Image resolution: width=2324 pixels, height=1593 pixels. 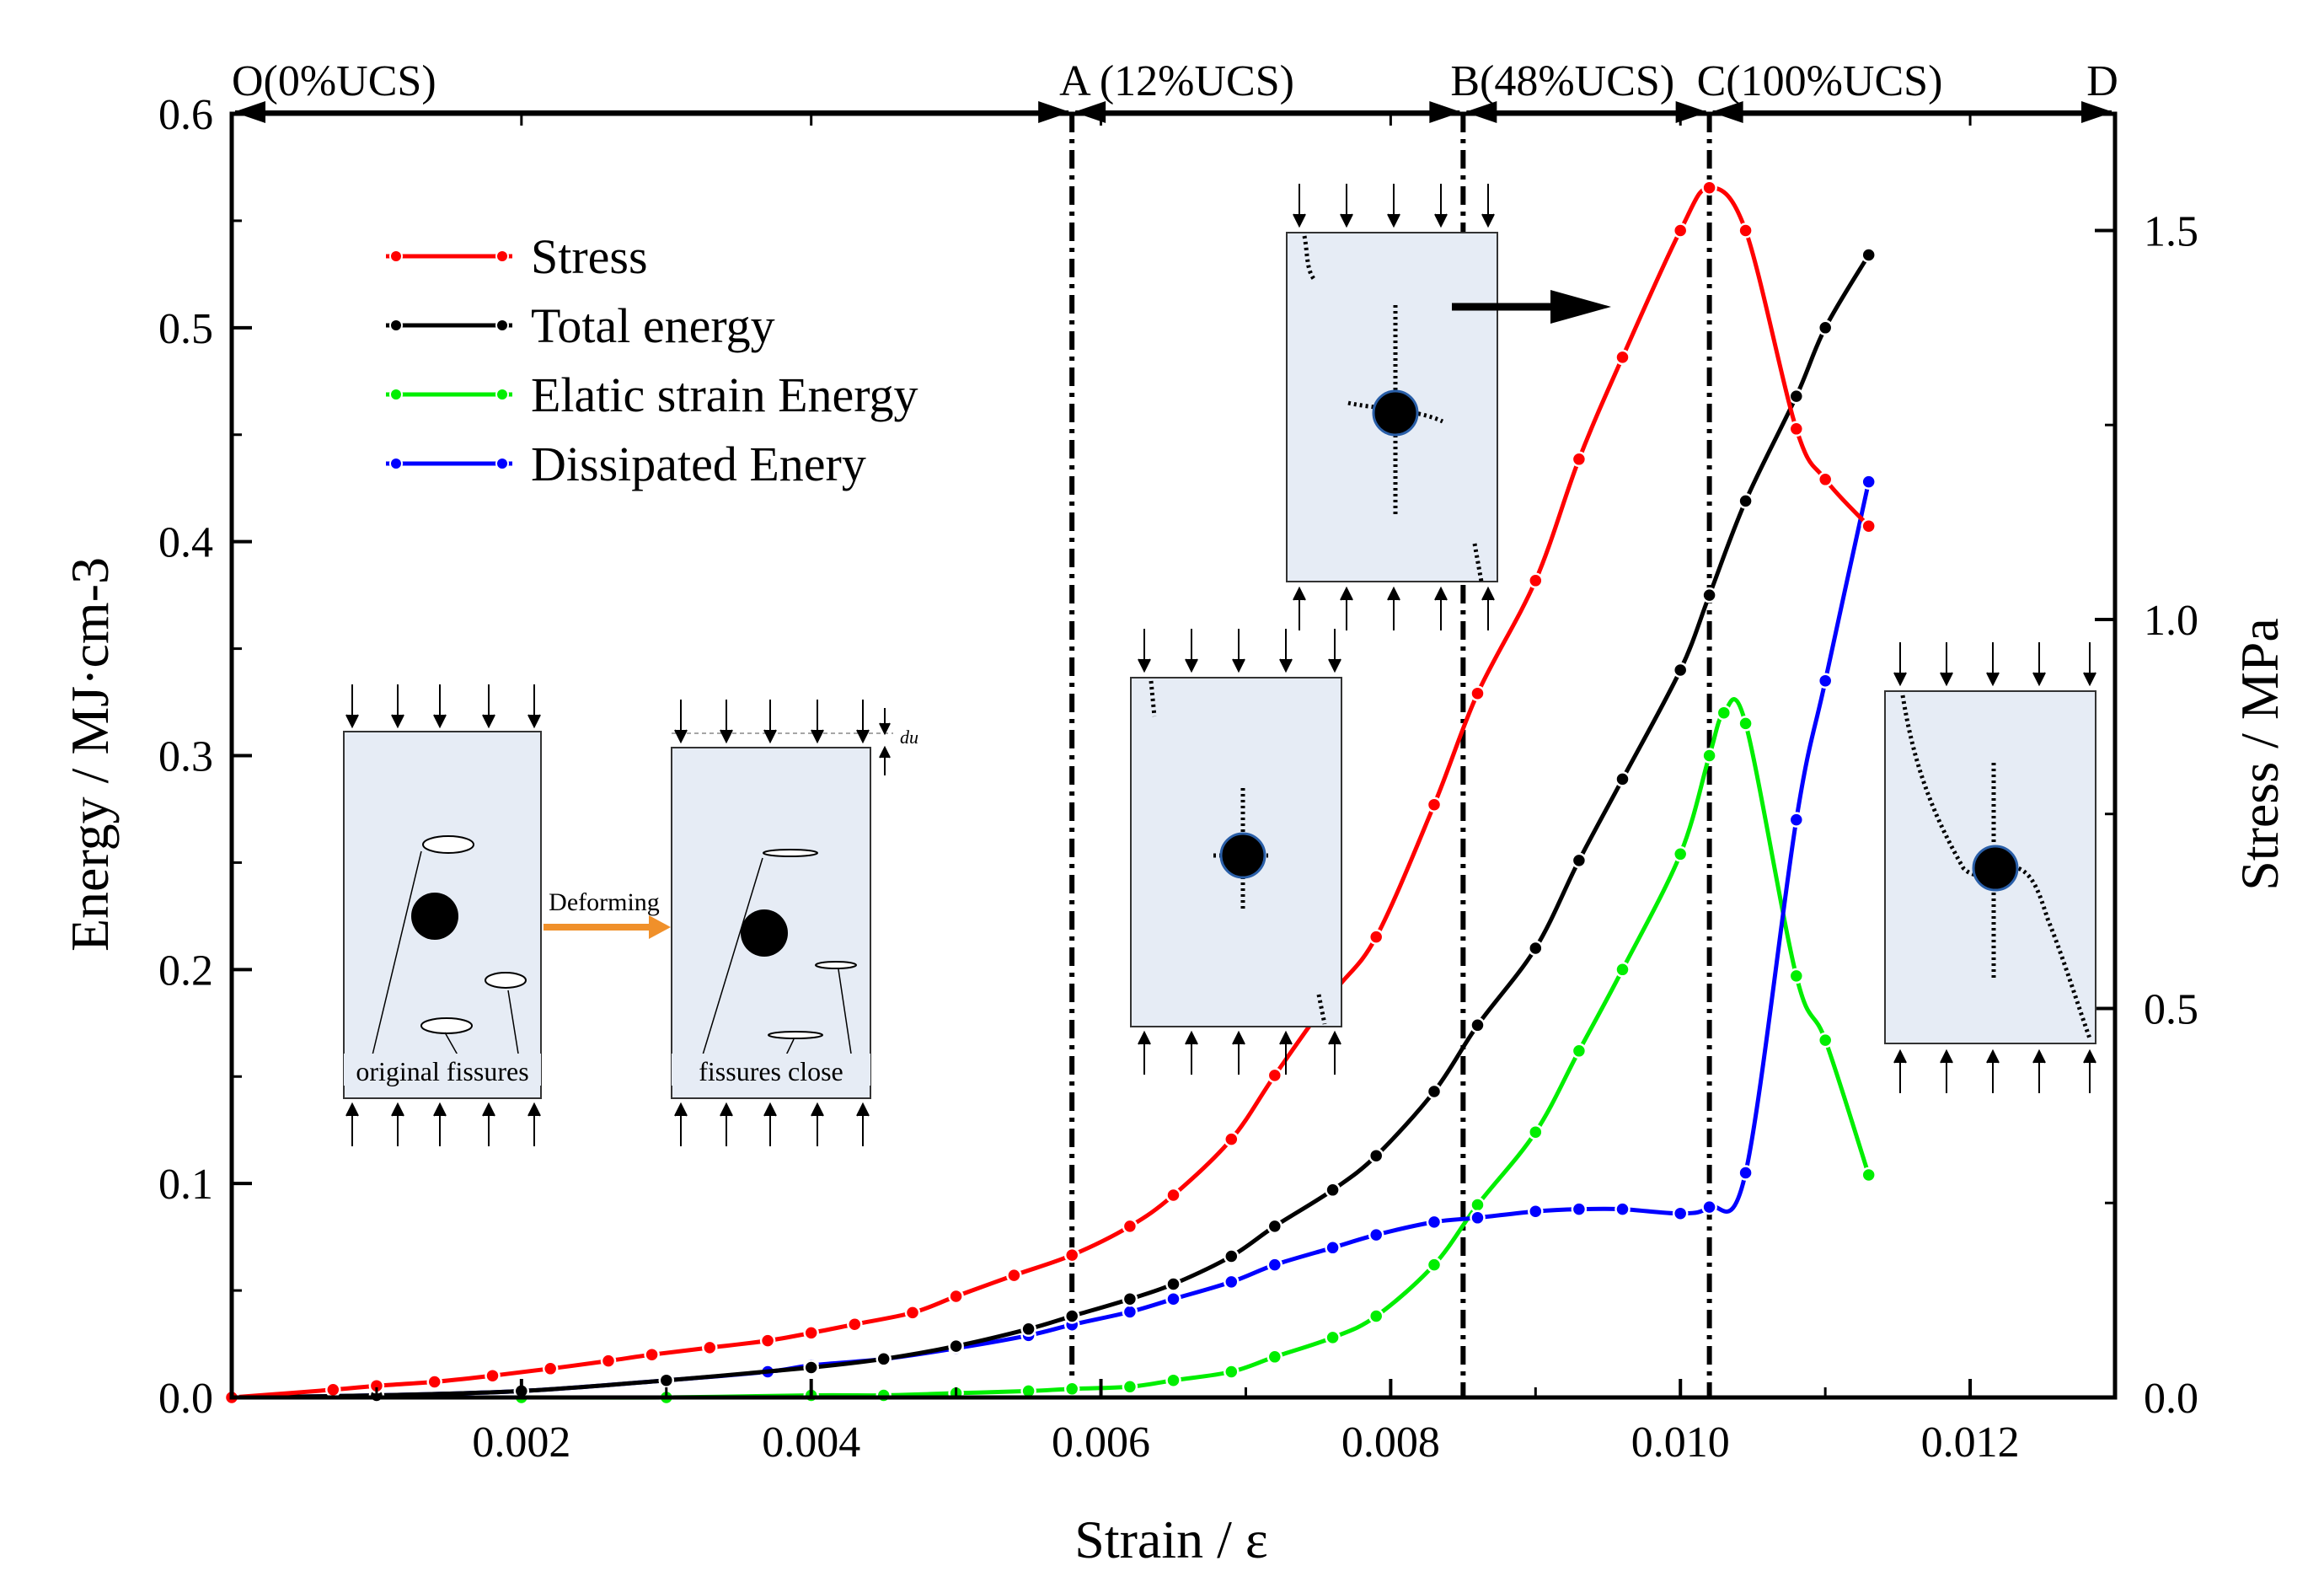 I want to click on stage-label: O(0%UCS), so click(x=334, y=81).